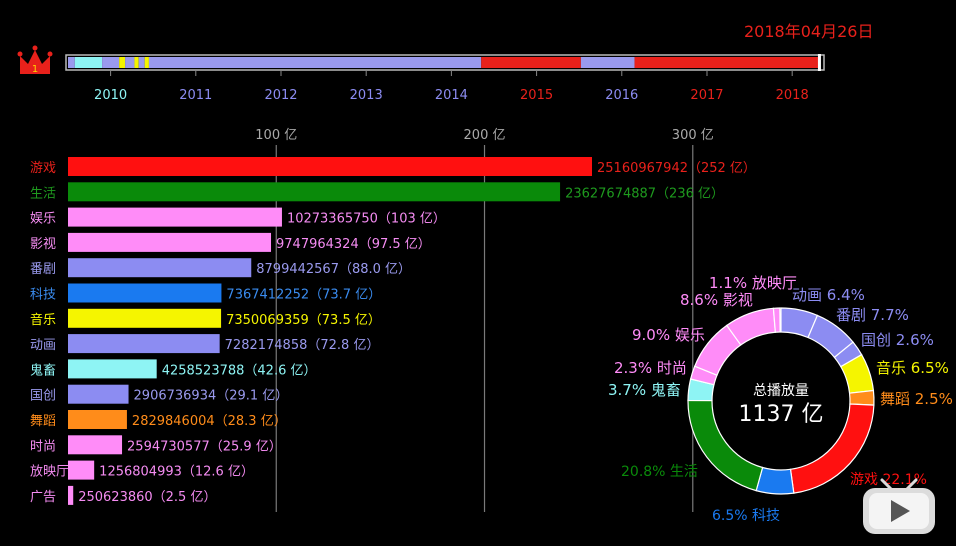 Image resolution: width=956 pixels, height=546 pixels. What do you see at coordinates (716, 300) in the screenshot?
I see `donut-slice-label: 8.6% 影视` at bounding box center [716, 300].